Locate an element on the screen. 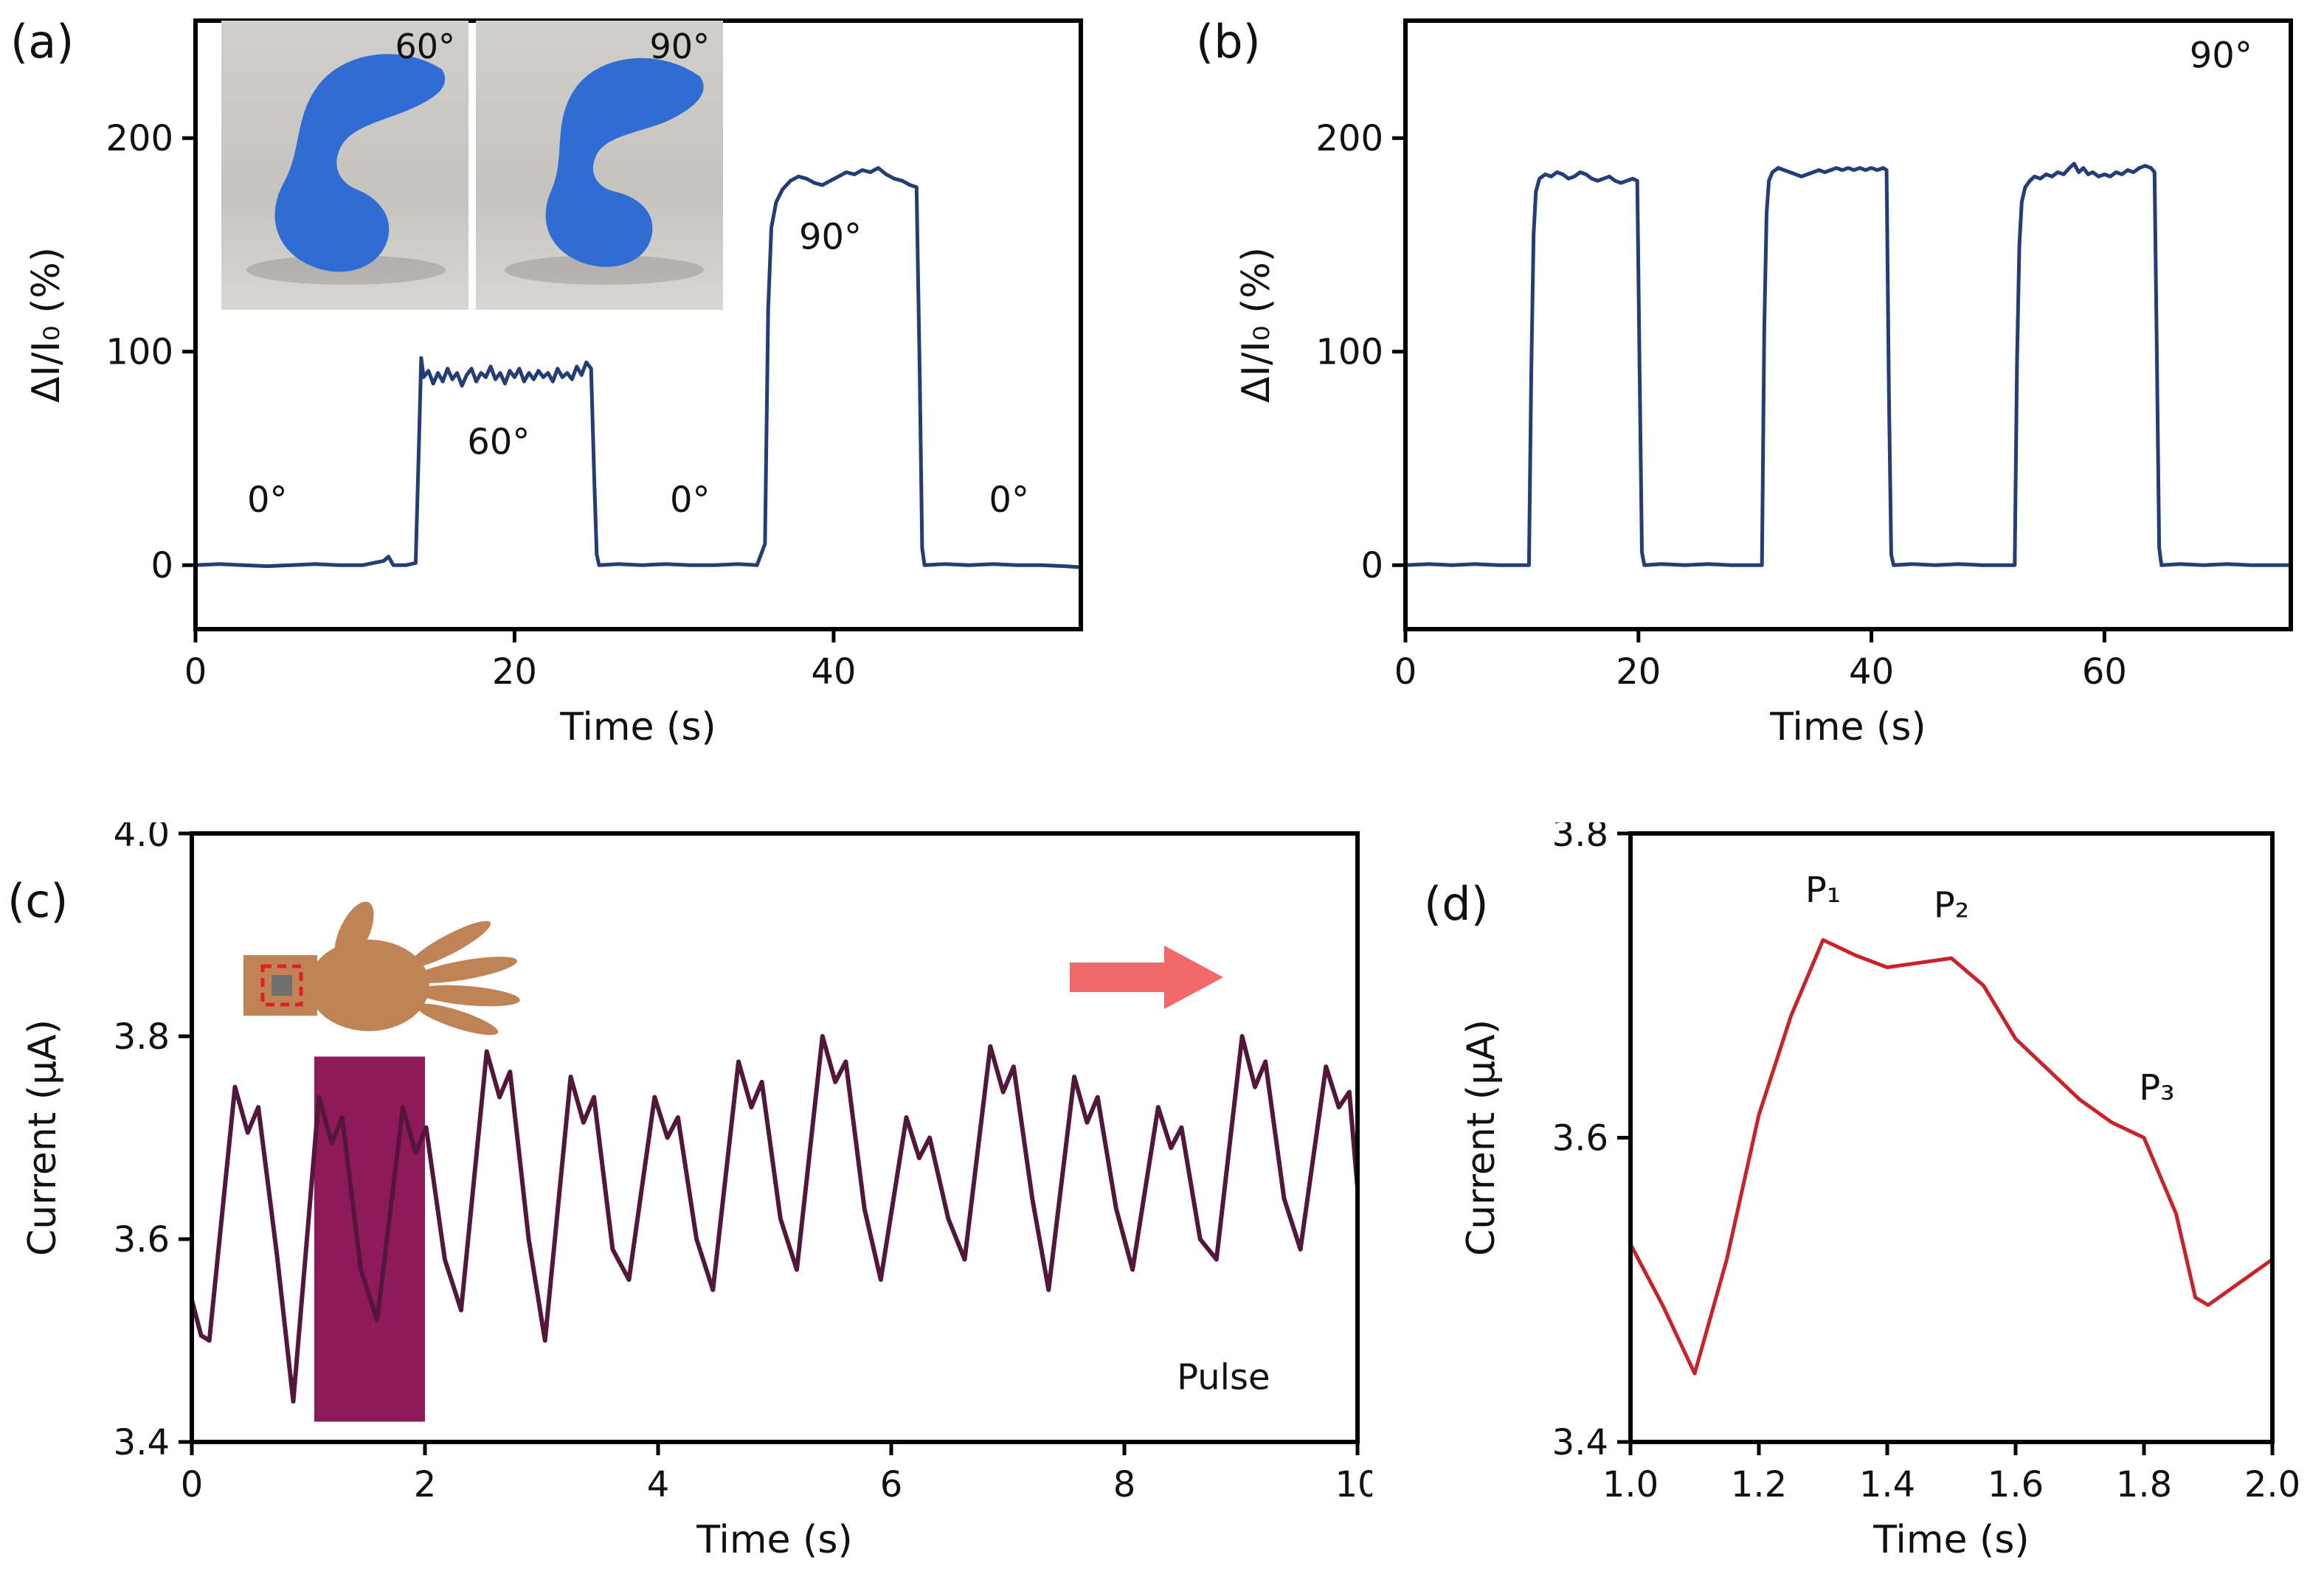  right-arrow-icon is located at coordinates (1146, 977).